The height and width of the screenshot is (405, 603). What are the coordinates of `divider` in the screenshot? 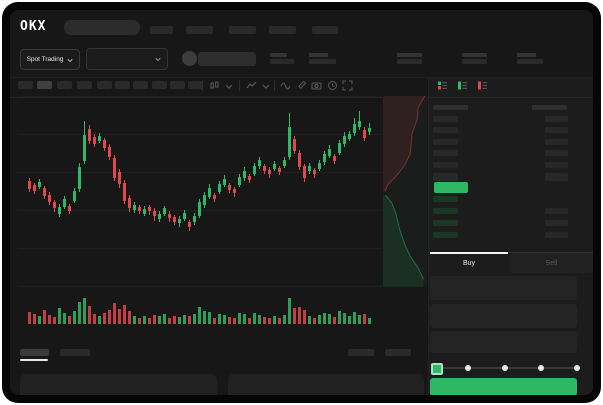 It's located at (239, 85).